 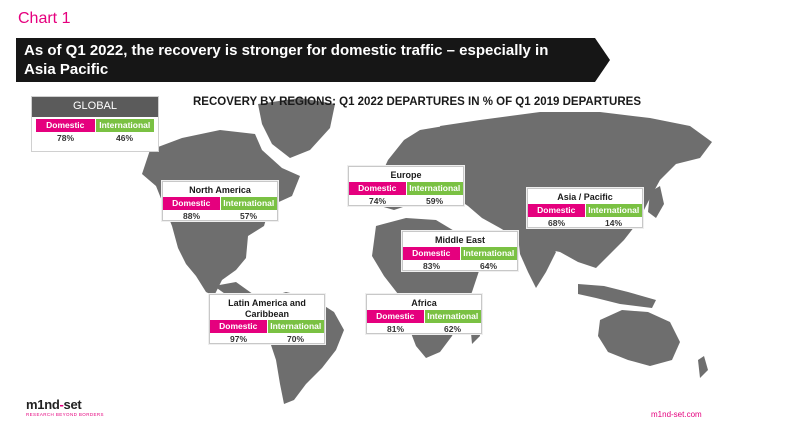 I want to click on japan-shape, so click(x=656, y=202).